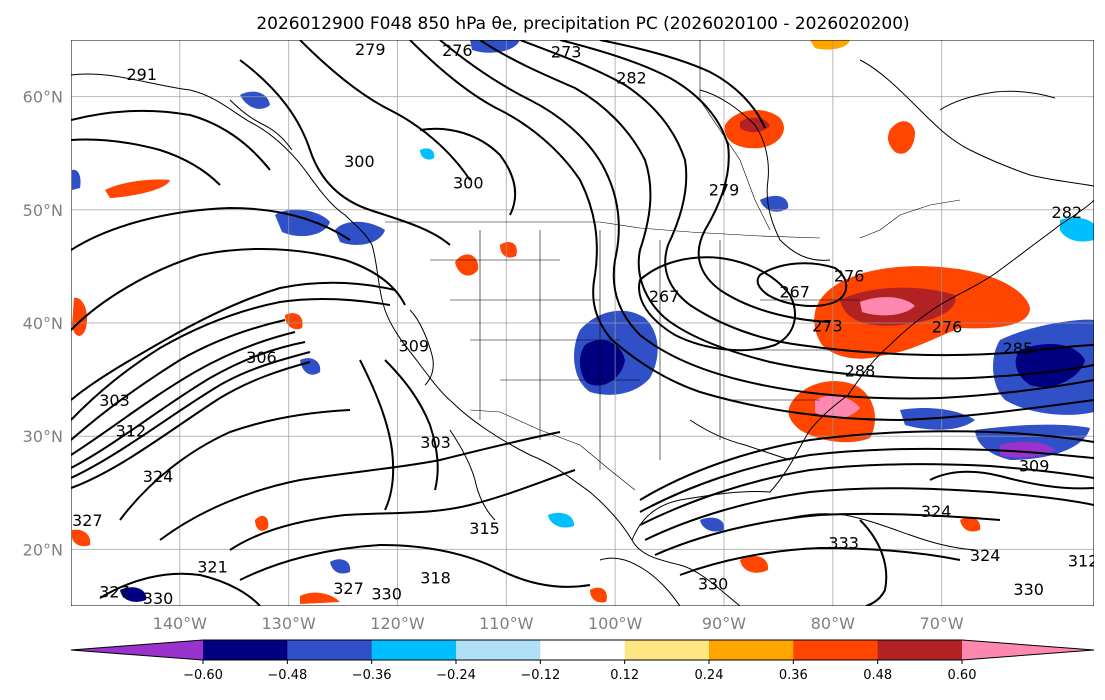  What do you see at coordinates (962, 675) in the screenshot?
I see `colorbar-tick-label: 0.60` at bounding box center [962, 675].